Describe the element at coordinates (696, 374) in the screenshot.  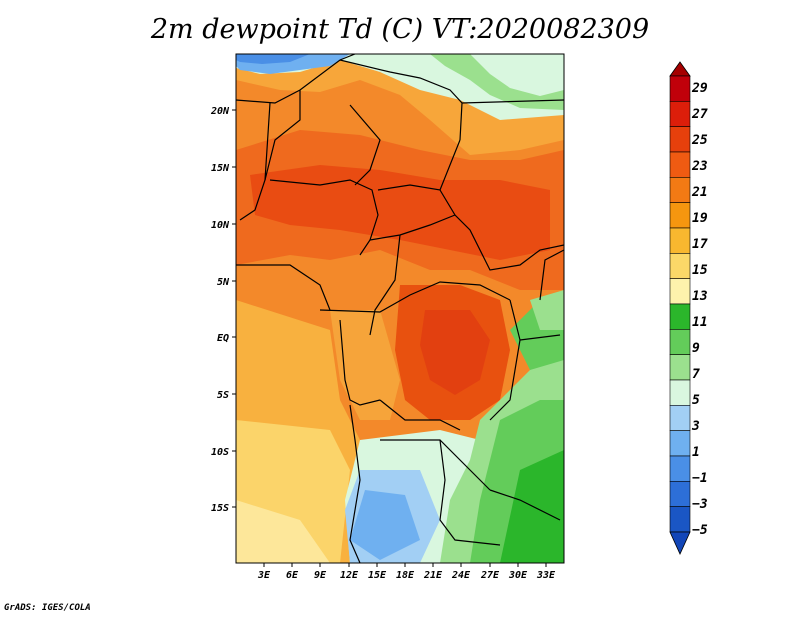
I see `colorbar-label: 7` at that location.